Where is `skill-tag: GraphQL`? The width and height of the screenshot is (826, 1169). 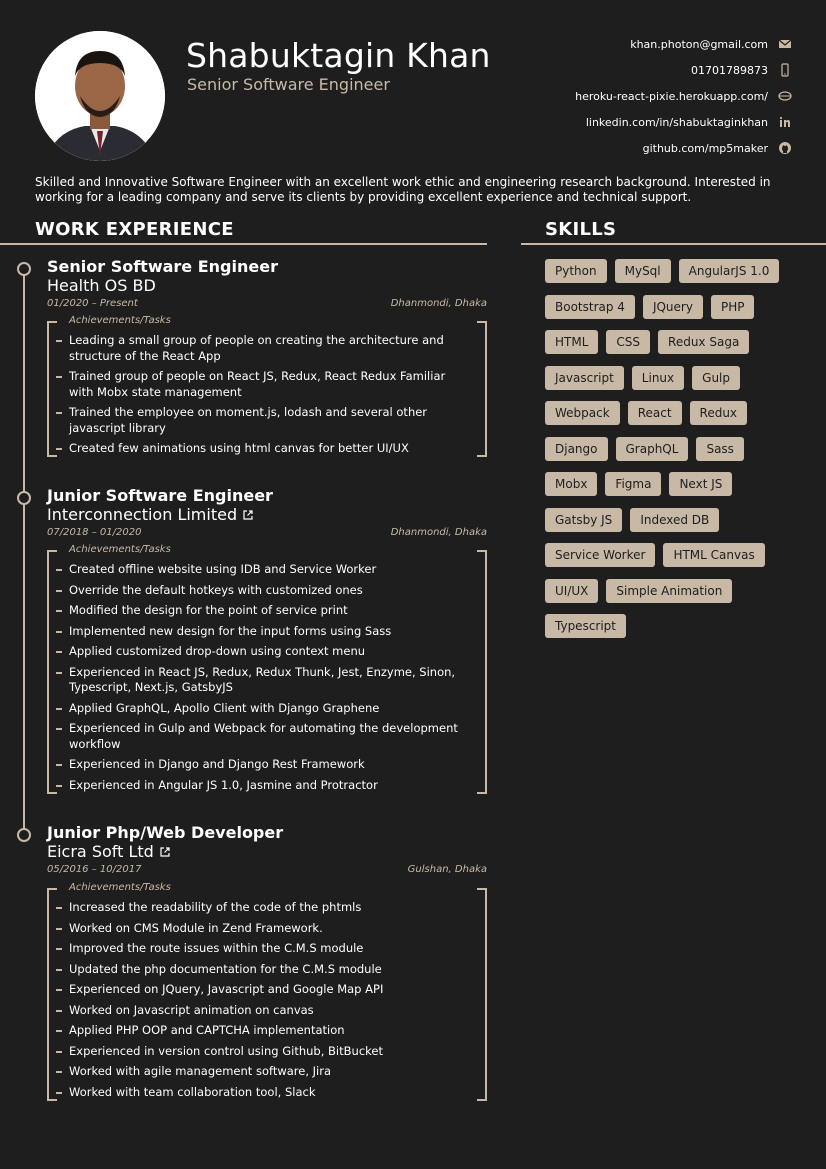
skill-tag: GraphQL is located at coordinates (652, 448).